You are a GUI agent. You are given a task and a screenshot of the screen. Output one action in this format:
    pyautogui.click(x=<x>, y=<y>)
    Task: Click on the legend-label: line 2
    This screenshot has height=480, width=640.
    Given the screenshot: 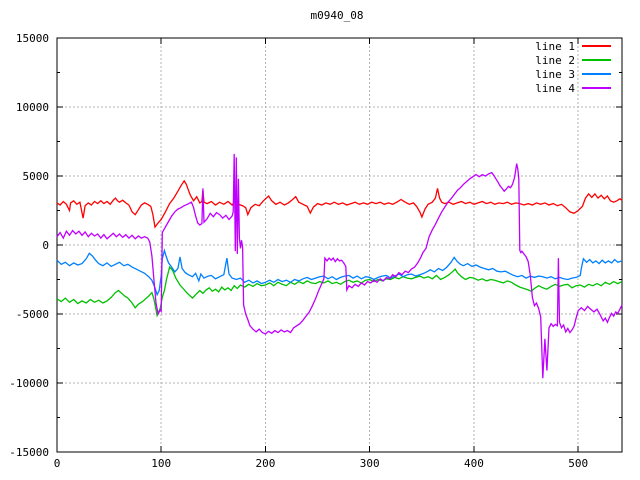 What is the action you would take?
    pyautogui.click(x=555, y=60)
    